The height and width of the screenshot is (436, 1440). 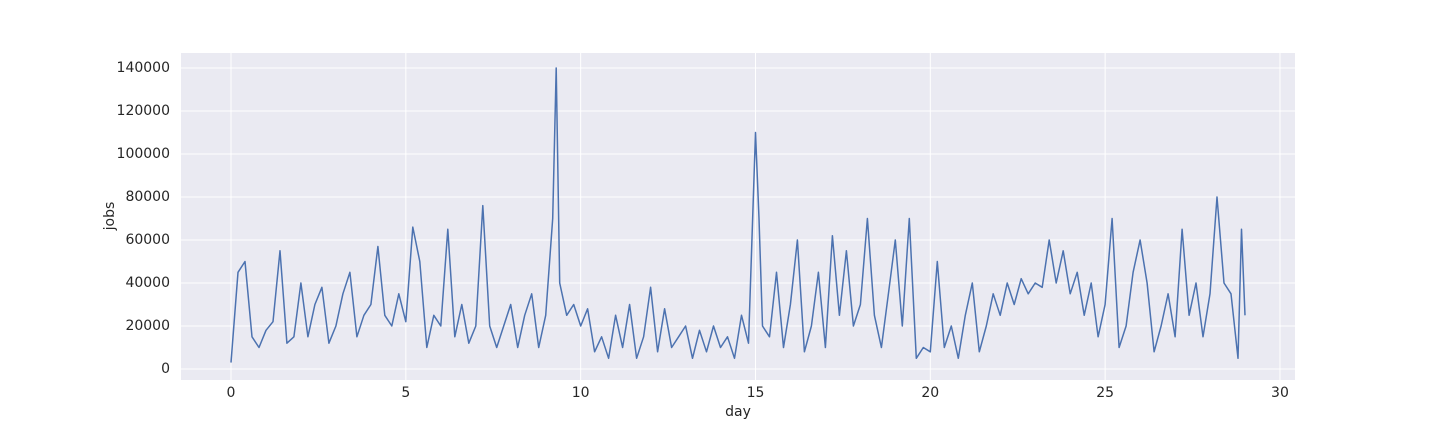 I want to click on x-tick-label: 10, so click(x=581, y=393).